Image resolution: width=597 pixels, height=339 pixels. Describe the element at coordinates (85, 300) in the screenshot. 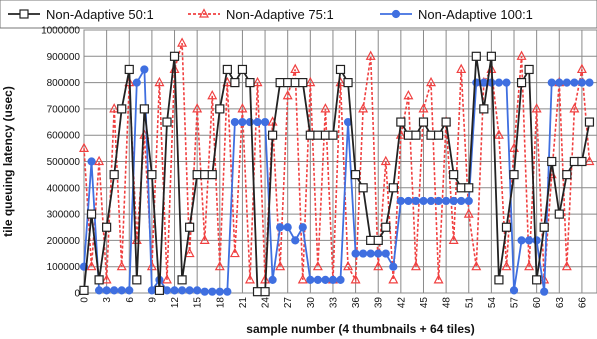

I see `x-tick-label: 0` at that location.